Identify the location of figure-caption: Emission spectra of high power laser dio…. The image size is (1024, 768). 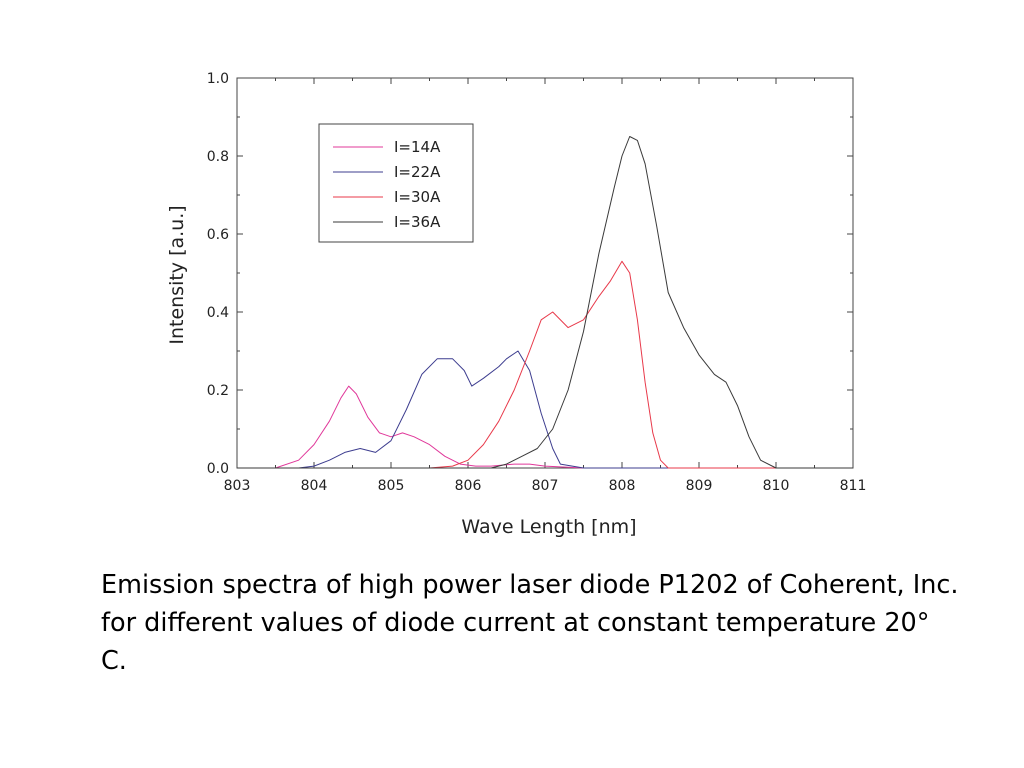
(530, 623).